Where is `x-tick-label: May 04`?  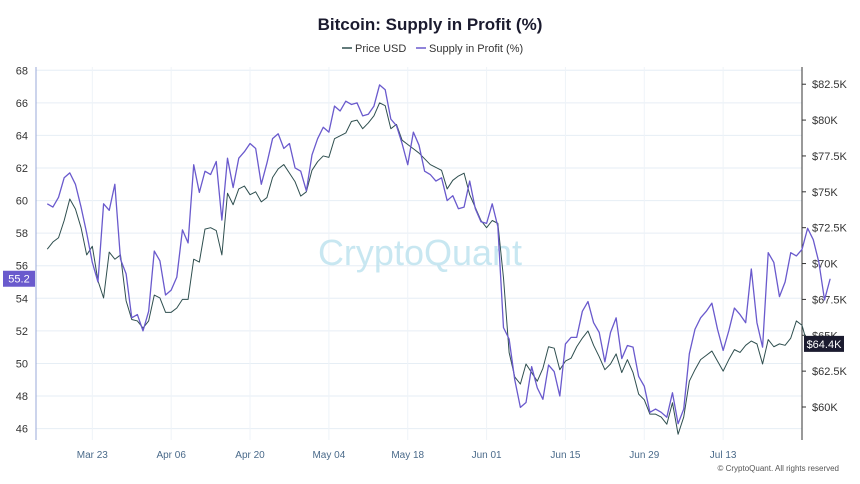
x-tick-label: May 04 is located at coordinates (328, 455).